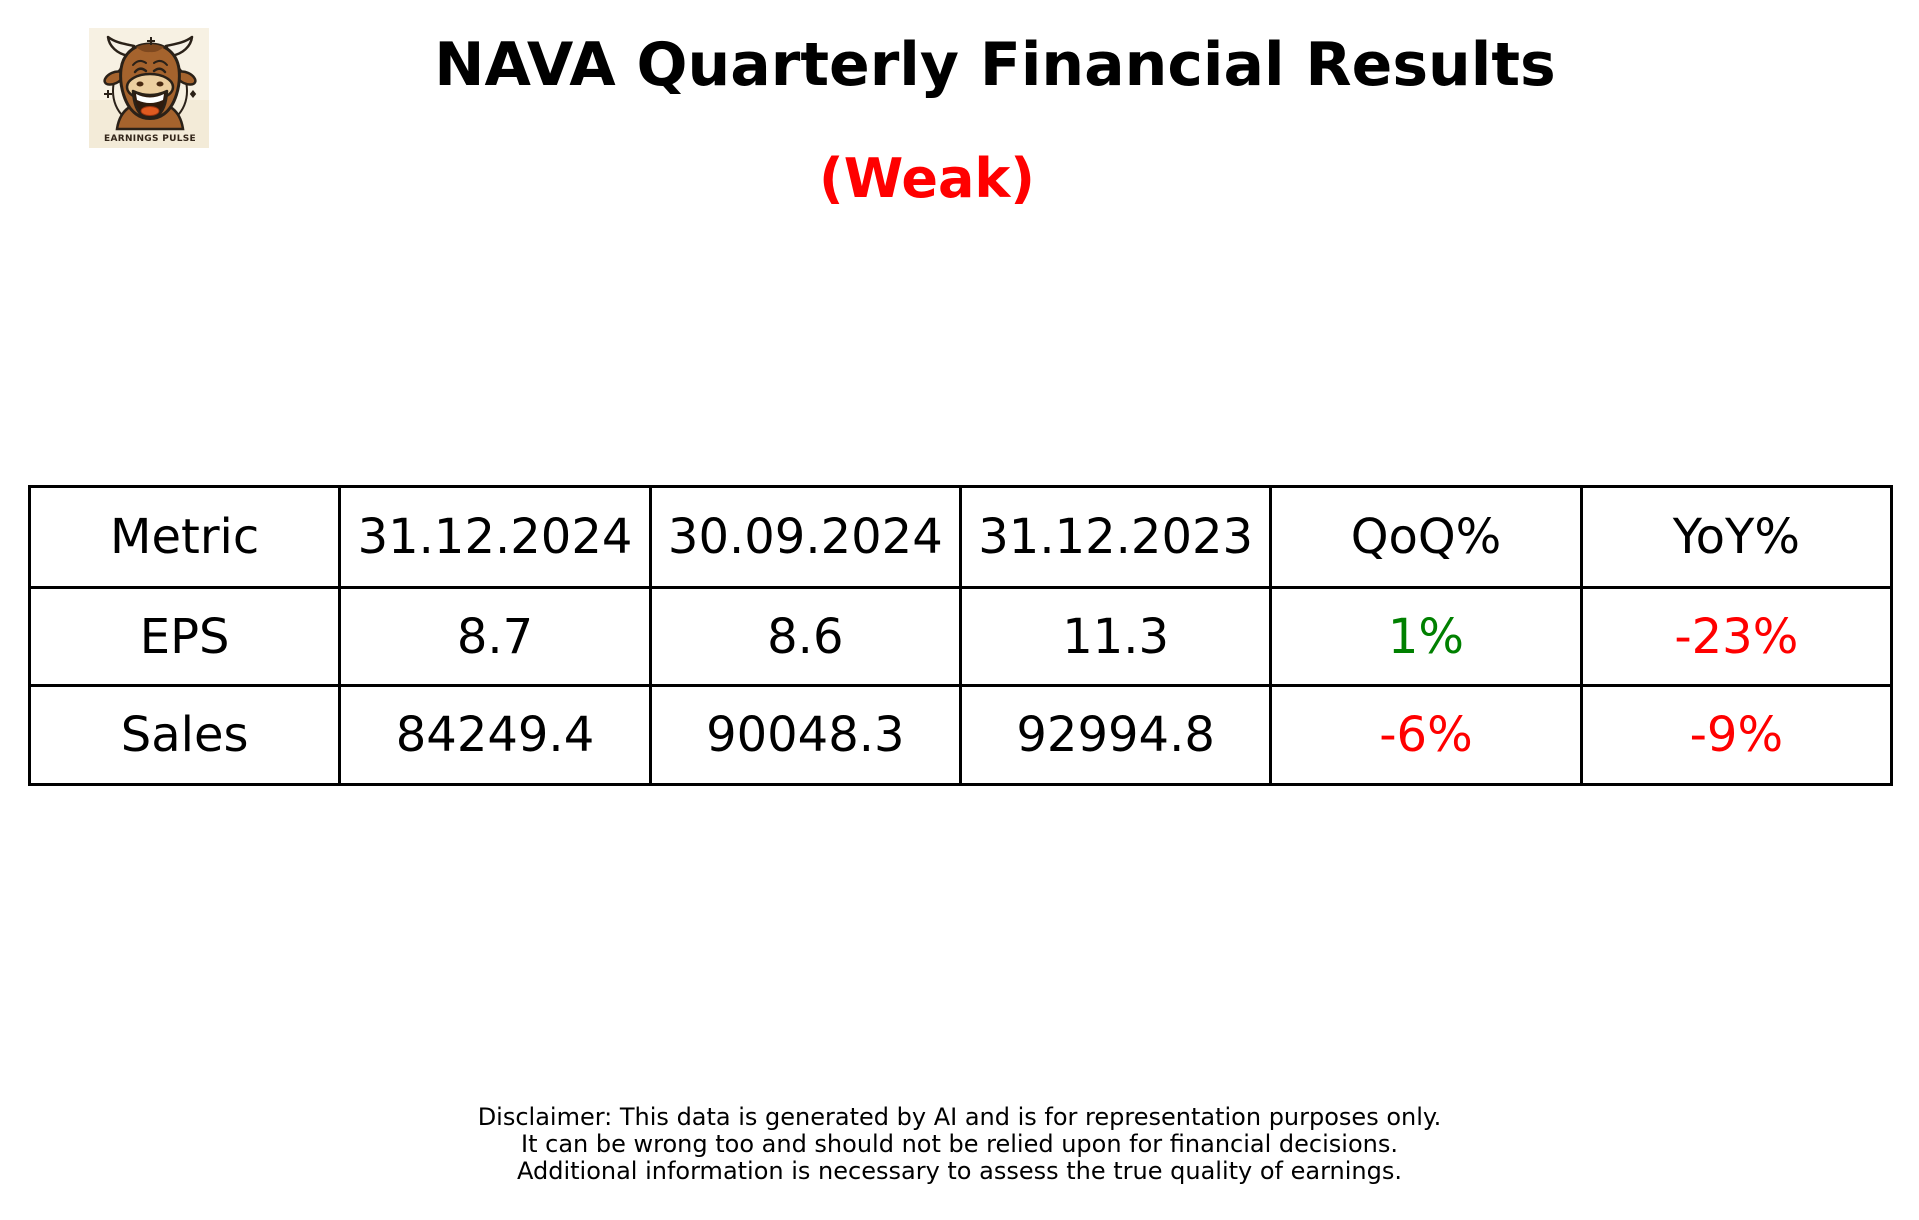  Describe the element at coordinates (1736, 636) in the screenshot. I see `eps-yoy-cell: -23%` at that location.